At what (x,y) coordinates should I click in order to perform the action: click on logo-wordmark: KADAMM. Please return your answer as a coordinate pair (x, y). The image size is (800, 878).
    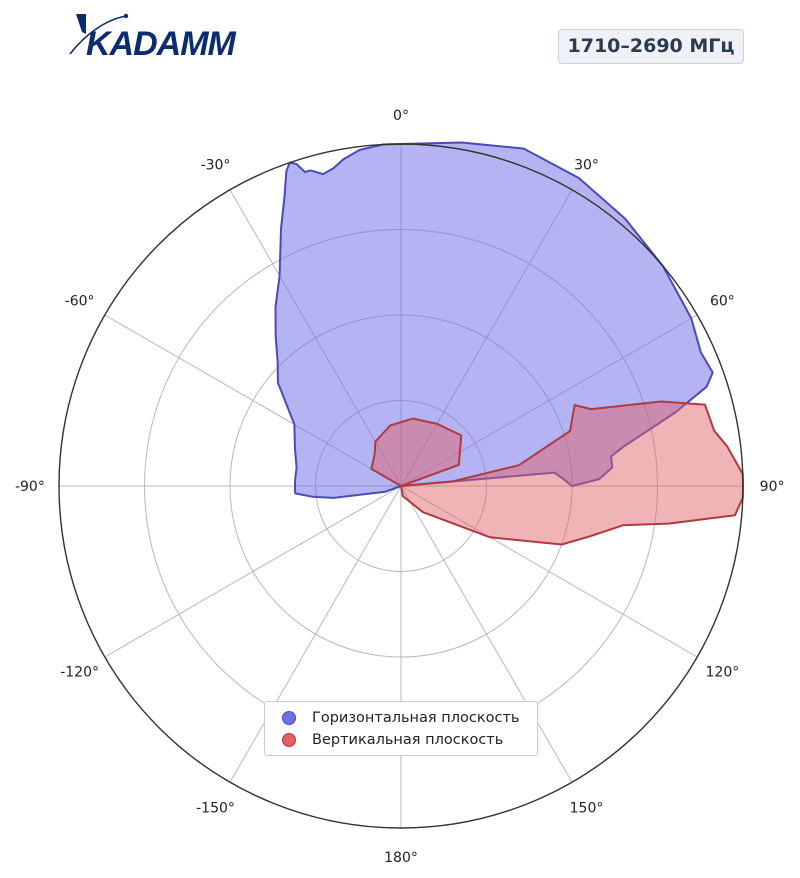
    Looking at the image, I should click on (161, 43).